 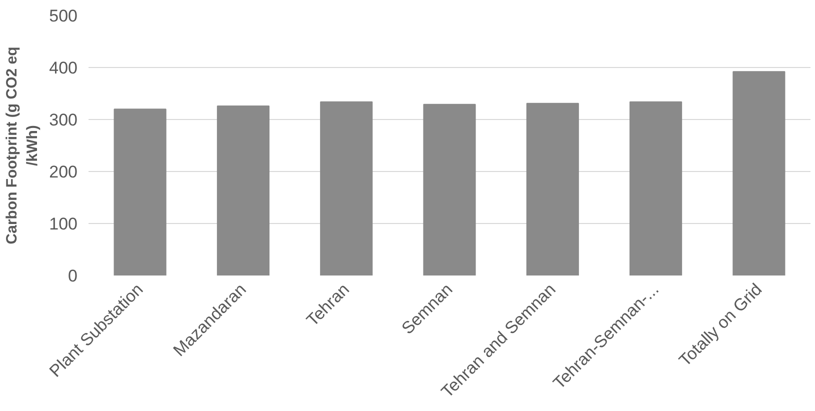 I want to click on y-tick-label: 0, so click(x=73, y=276).